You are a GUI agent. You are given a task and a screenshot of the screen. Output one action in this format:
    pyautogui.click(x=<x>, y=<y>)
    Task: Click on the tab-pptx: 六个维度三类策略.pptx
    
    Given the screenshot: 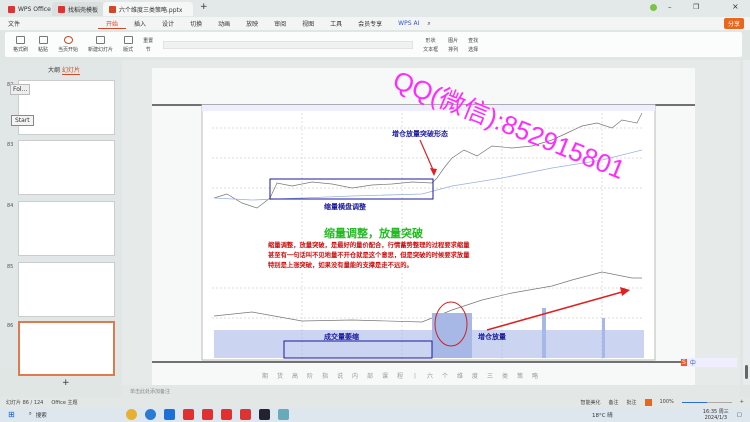 What is the action you would take?
    pyautogui.click(x=148, y=9)
    